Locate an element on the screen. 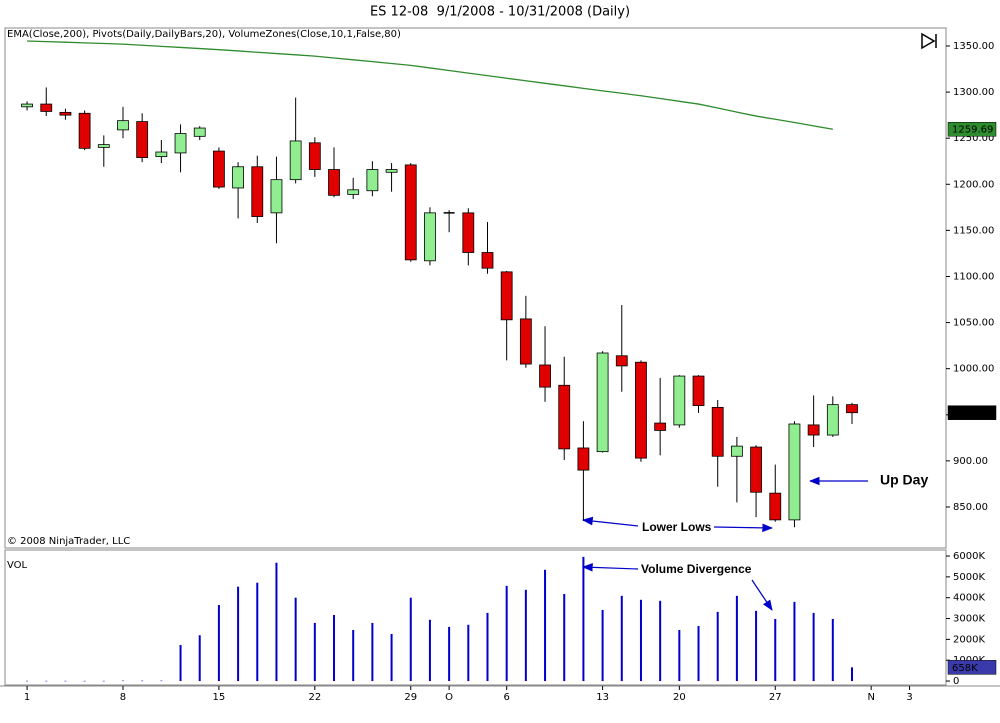 The height and width of the screenshot is (723, 1000). x-tick-label: 8 is located at coordinates (123, 697).